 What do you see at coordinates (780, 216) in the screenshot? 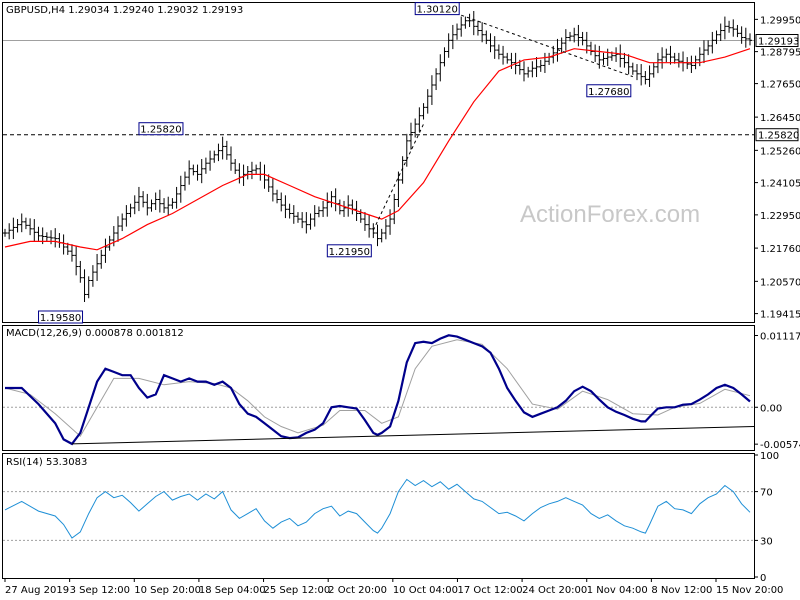
I see `price-tick-label: 1.22950` at bounding box center [780, 216].